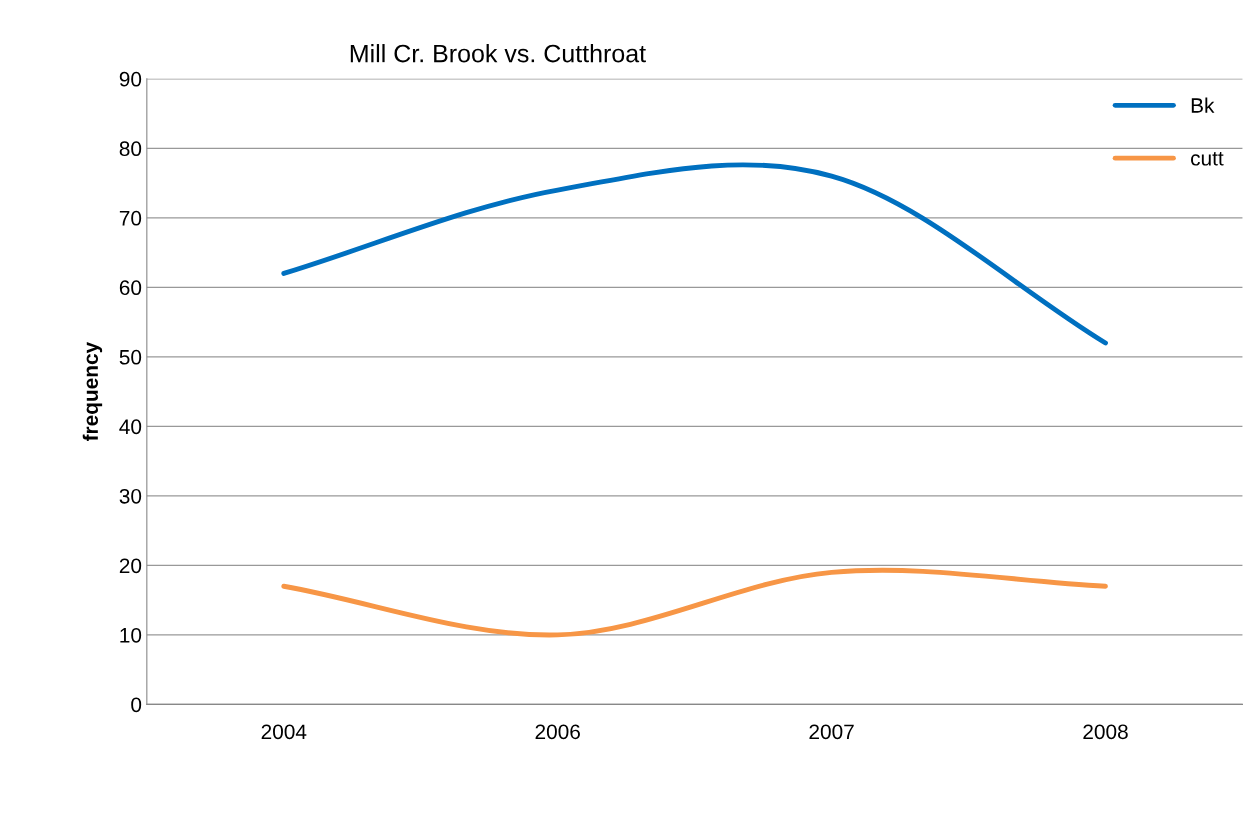  What do you see at coordinates (557, 732) in the screenshot?
I see `x-tick-label: 2006` at bounding box center [557, 732].